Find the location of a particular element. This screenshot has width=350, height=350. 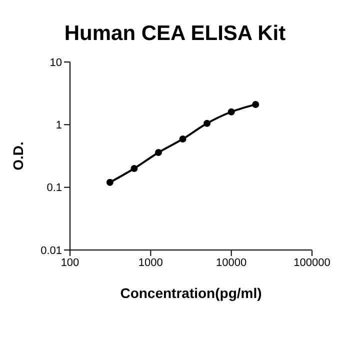

x-tick-label: 10000 is located at coordinates (231, 262).